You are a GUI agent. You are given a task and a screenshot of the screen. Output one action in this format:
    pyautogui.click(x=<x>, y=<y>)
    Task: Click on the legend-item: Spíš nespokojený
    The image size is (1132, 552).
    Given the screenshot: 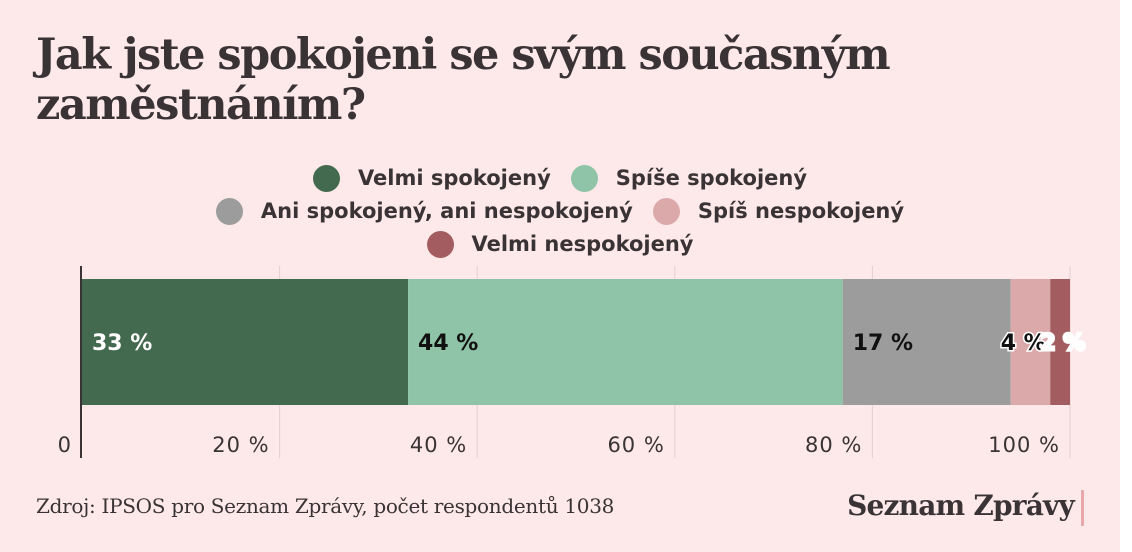 What is the action you would take?
    pyautogui.click(x=778, y=211)
    